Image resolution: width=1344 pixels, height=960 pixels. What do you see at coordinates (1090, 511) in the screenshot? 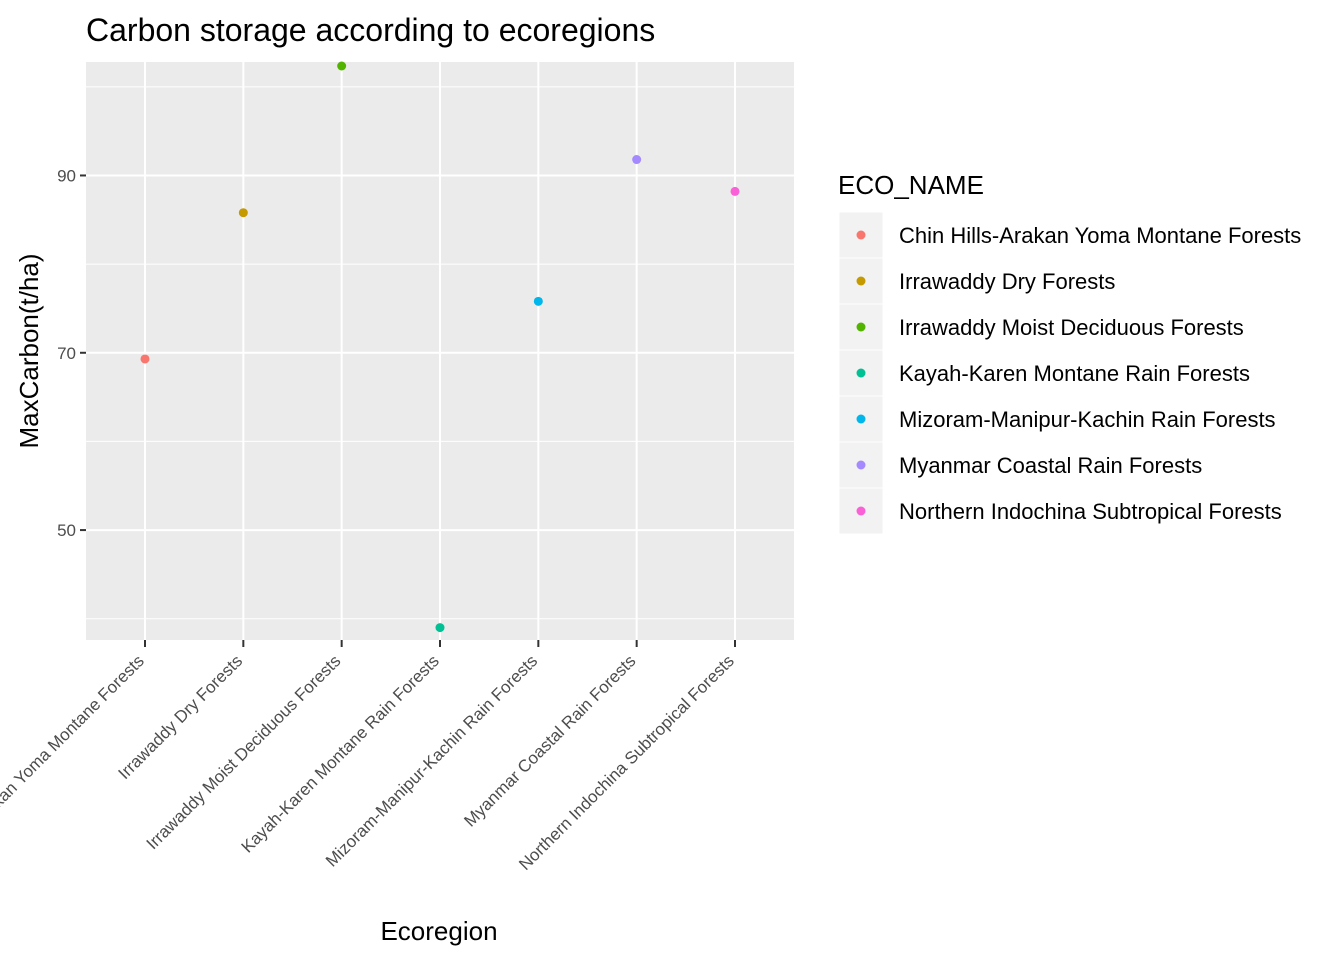
I see `legend-label: Northern Indochina Subtropical Forests` at bounding box center [1090, 511].